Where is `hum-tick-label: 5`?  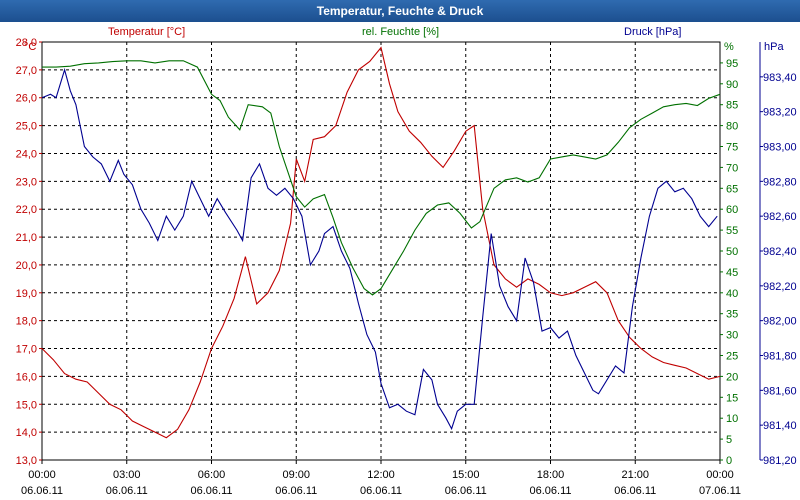 hum-tick-label: 5 is located at coordinates (729, 440).